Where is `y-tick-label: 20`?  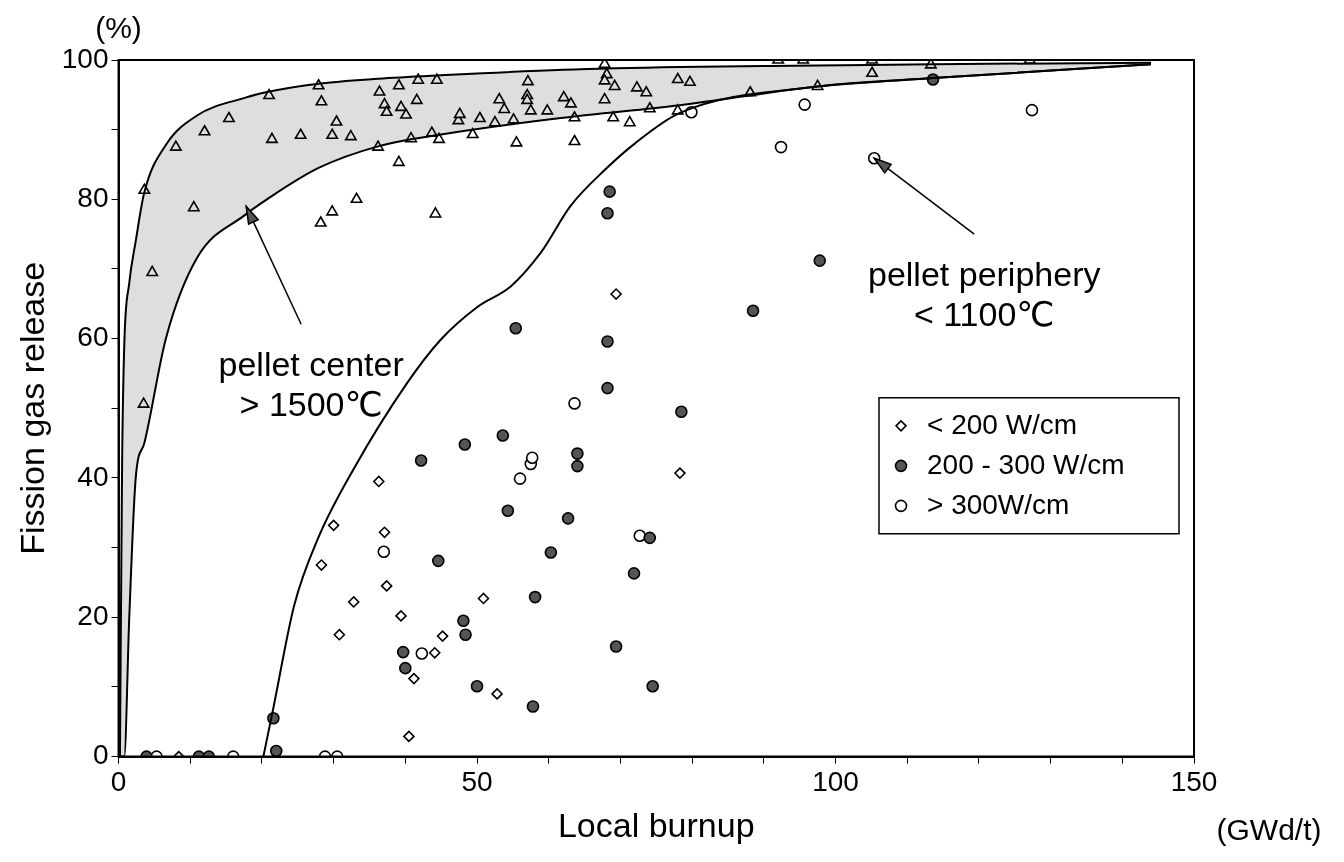 y-tick-label: 20 is located at coordinates (93, 615).